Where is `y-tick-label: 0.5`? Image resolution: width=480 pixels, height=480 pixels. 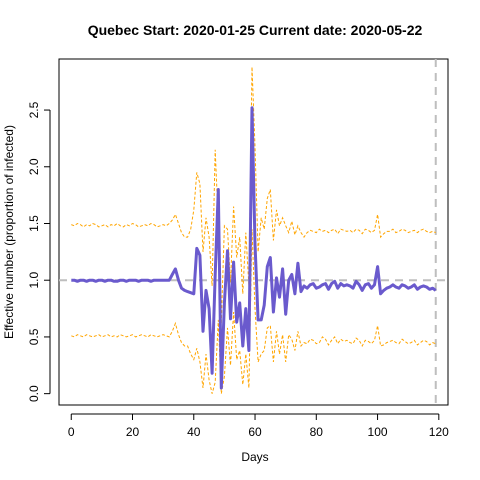
y-tick-label: 0.5 is located at coordinates (34, 336).